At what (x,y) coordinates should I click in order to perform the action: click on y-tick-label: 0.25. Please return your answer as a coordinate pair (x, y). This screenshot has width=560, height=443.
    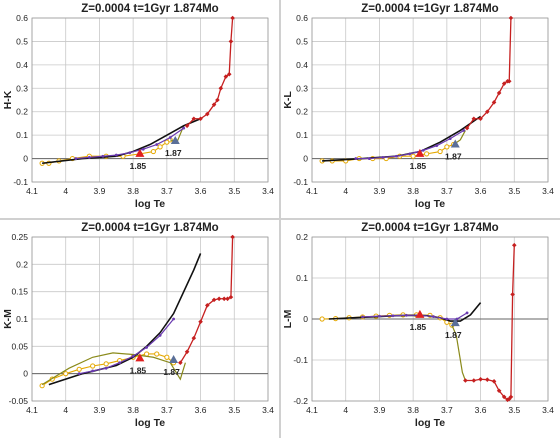
    Looking at the image, I should click on (19, 237).